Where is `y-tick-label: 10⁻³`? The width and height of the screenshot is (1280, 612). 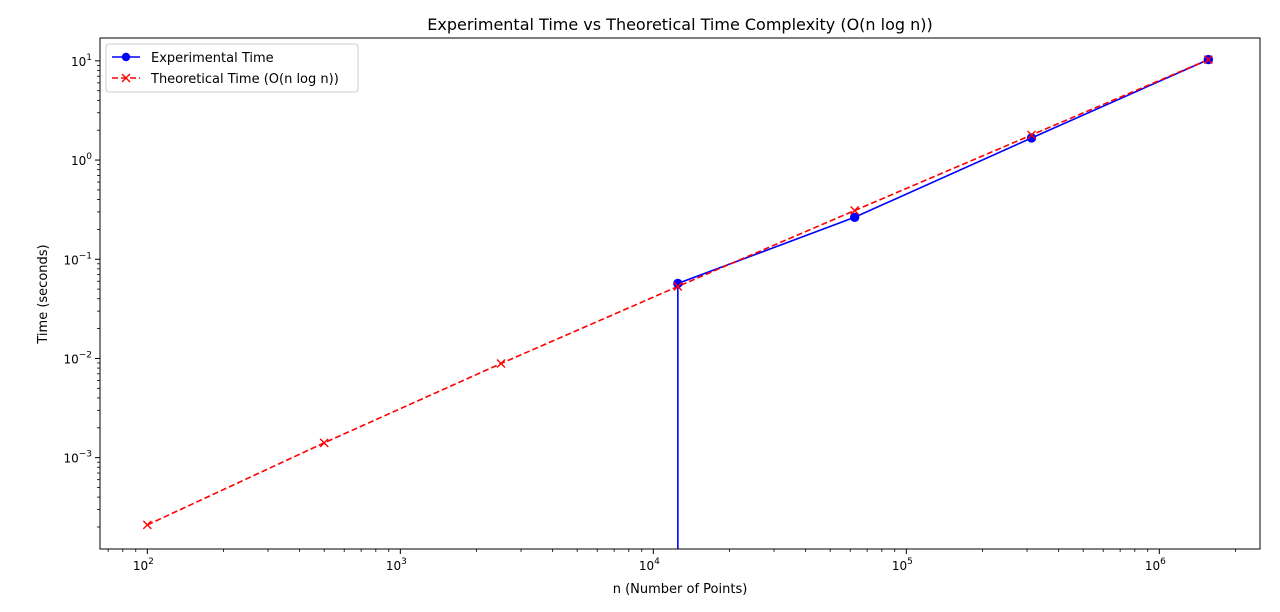 y-tick-label: 10⁻³ is located at coordinates (77, 458).